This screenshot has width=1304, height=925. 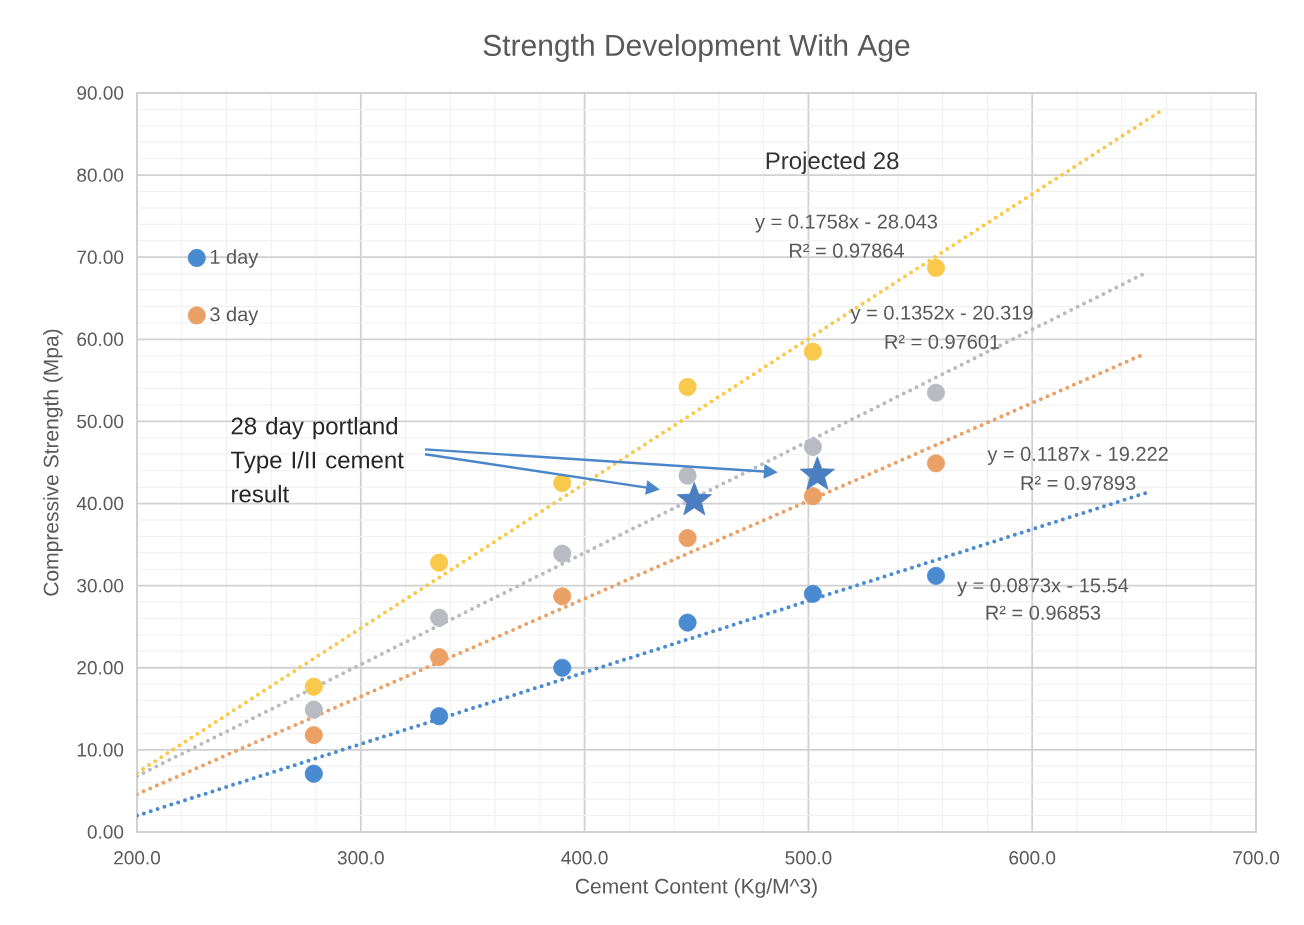 I want to click on annotation: y = 0.1187x - 19.222, so click(x=1077, y=455).